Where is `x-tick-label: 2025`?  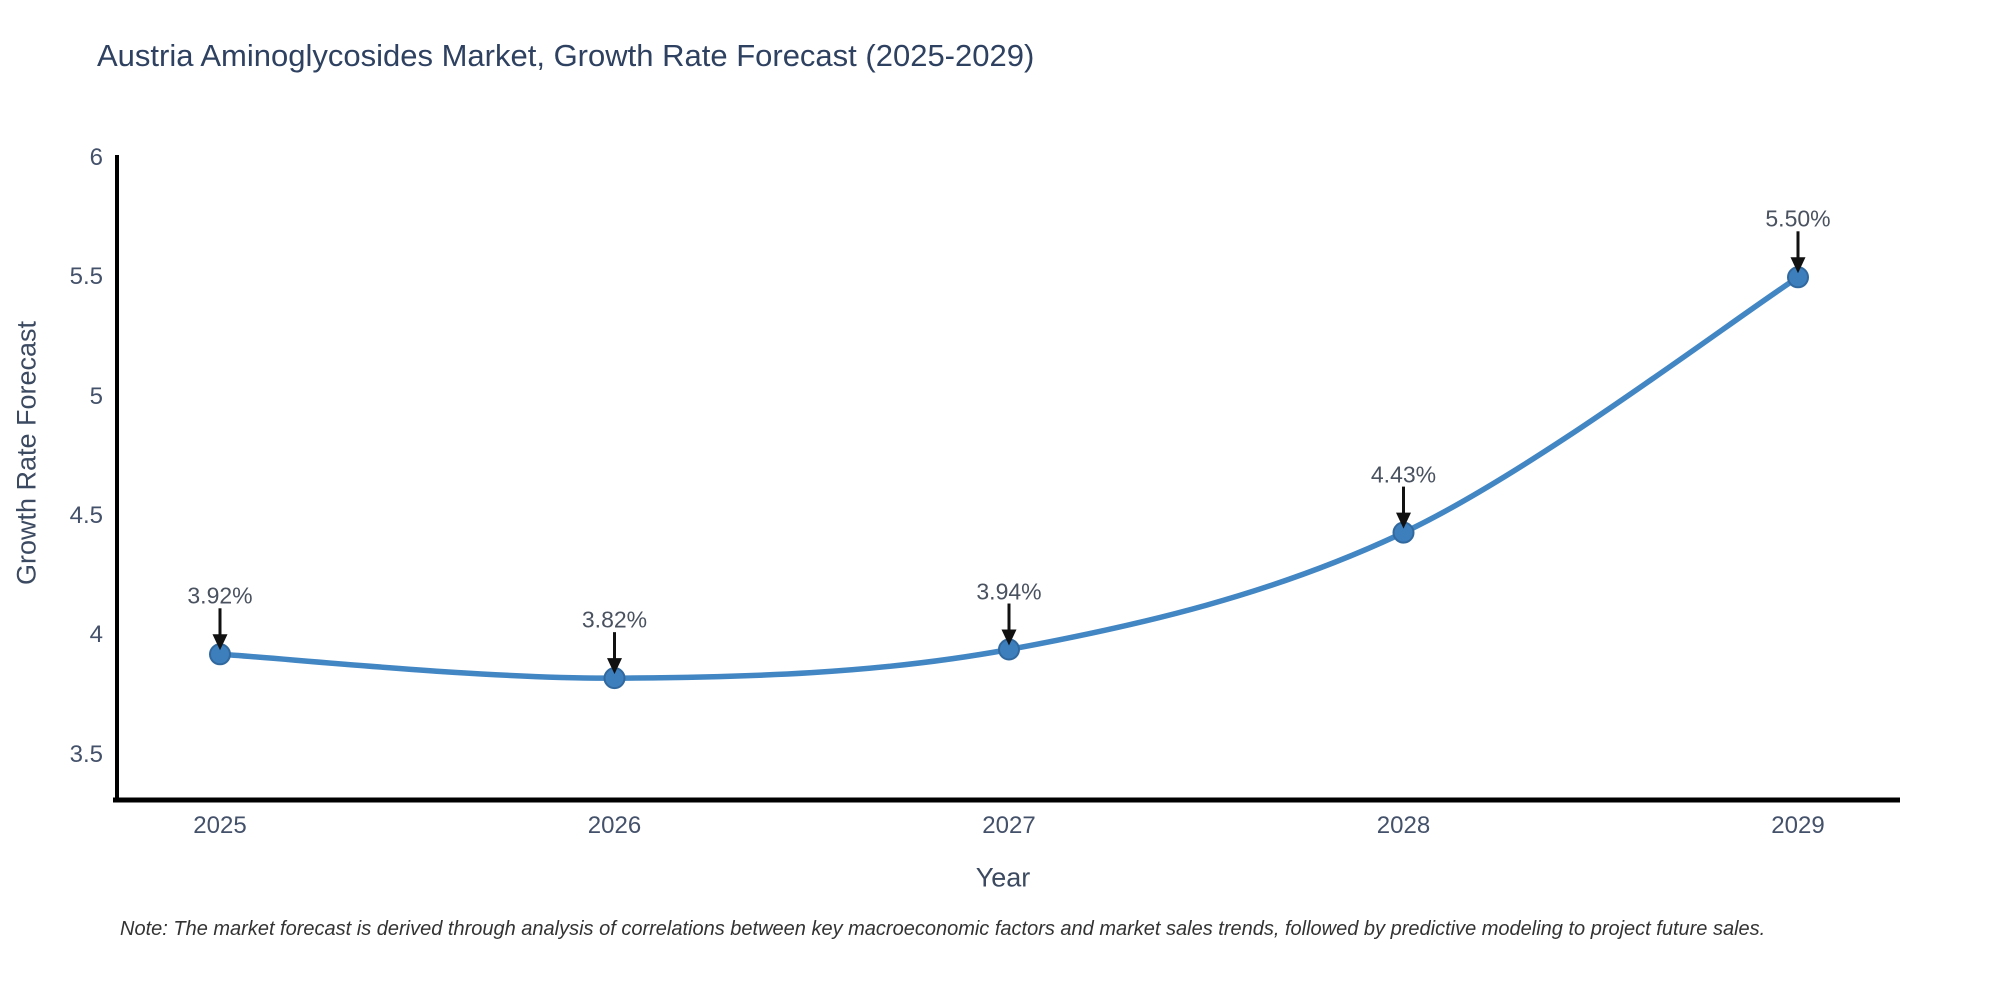
x-tick-label: 2025 is located at coordinates (220, 825).